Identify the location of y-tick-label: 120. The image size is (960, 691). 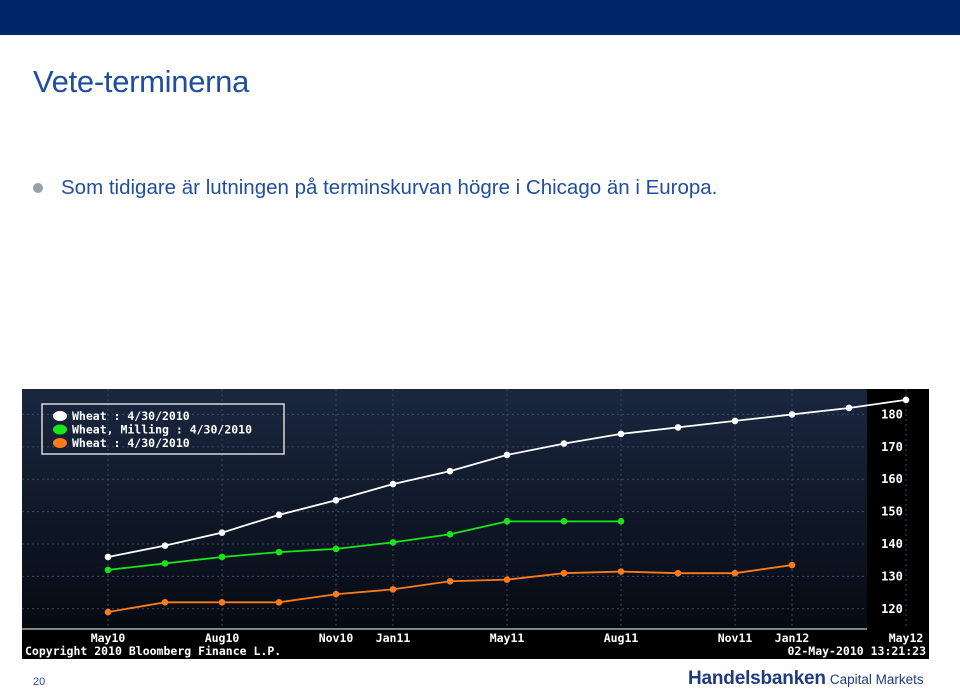
(892, 609).